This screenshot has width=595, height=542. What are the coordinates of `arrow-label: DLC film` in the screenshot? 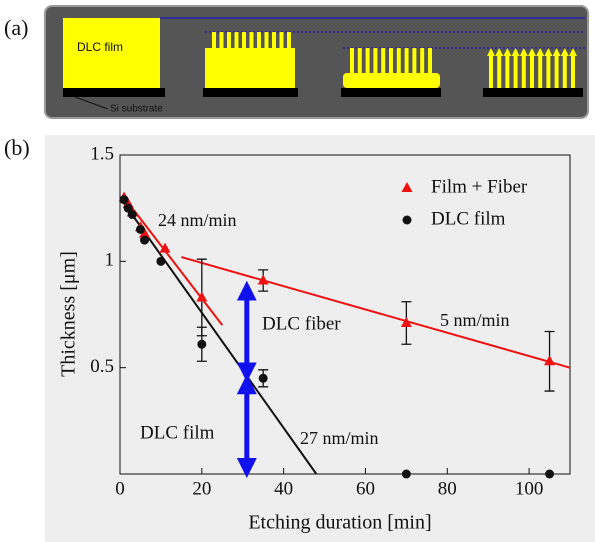 It's located at (177, 432).